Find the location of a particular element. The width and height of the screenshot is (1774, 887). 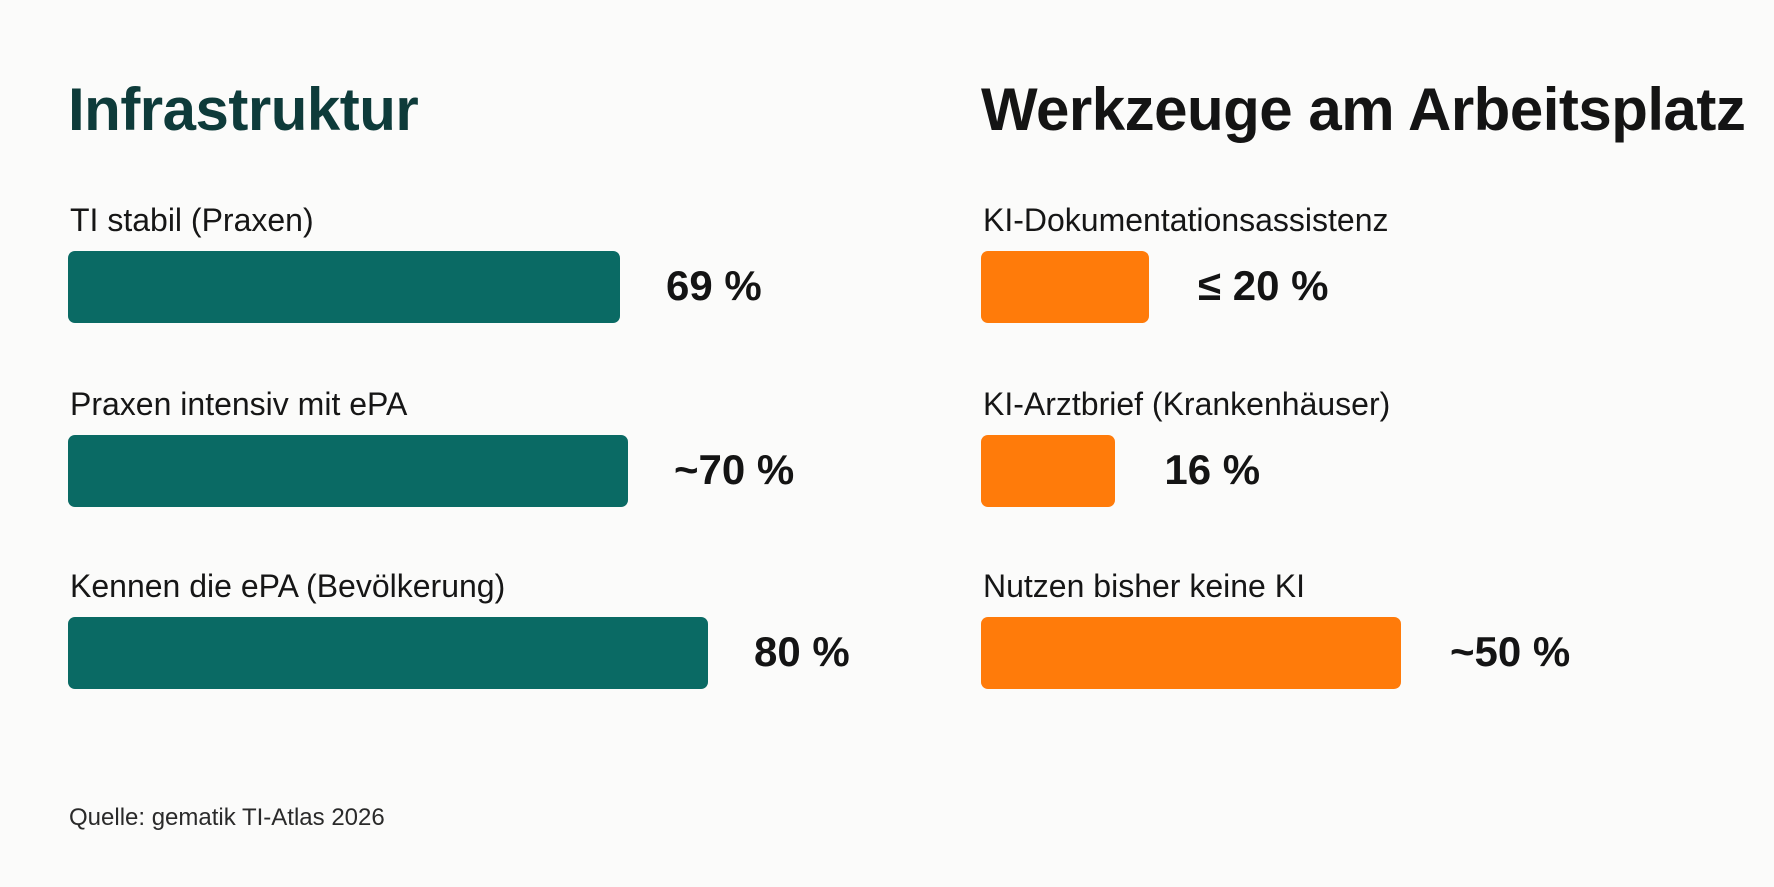

bar-row: KI-Dokumentationsassistenz ≤ 20 % is located at coordinates (1371, 261).